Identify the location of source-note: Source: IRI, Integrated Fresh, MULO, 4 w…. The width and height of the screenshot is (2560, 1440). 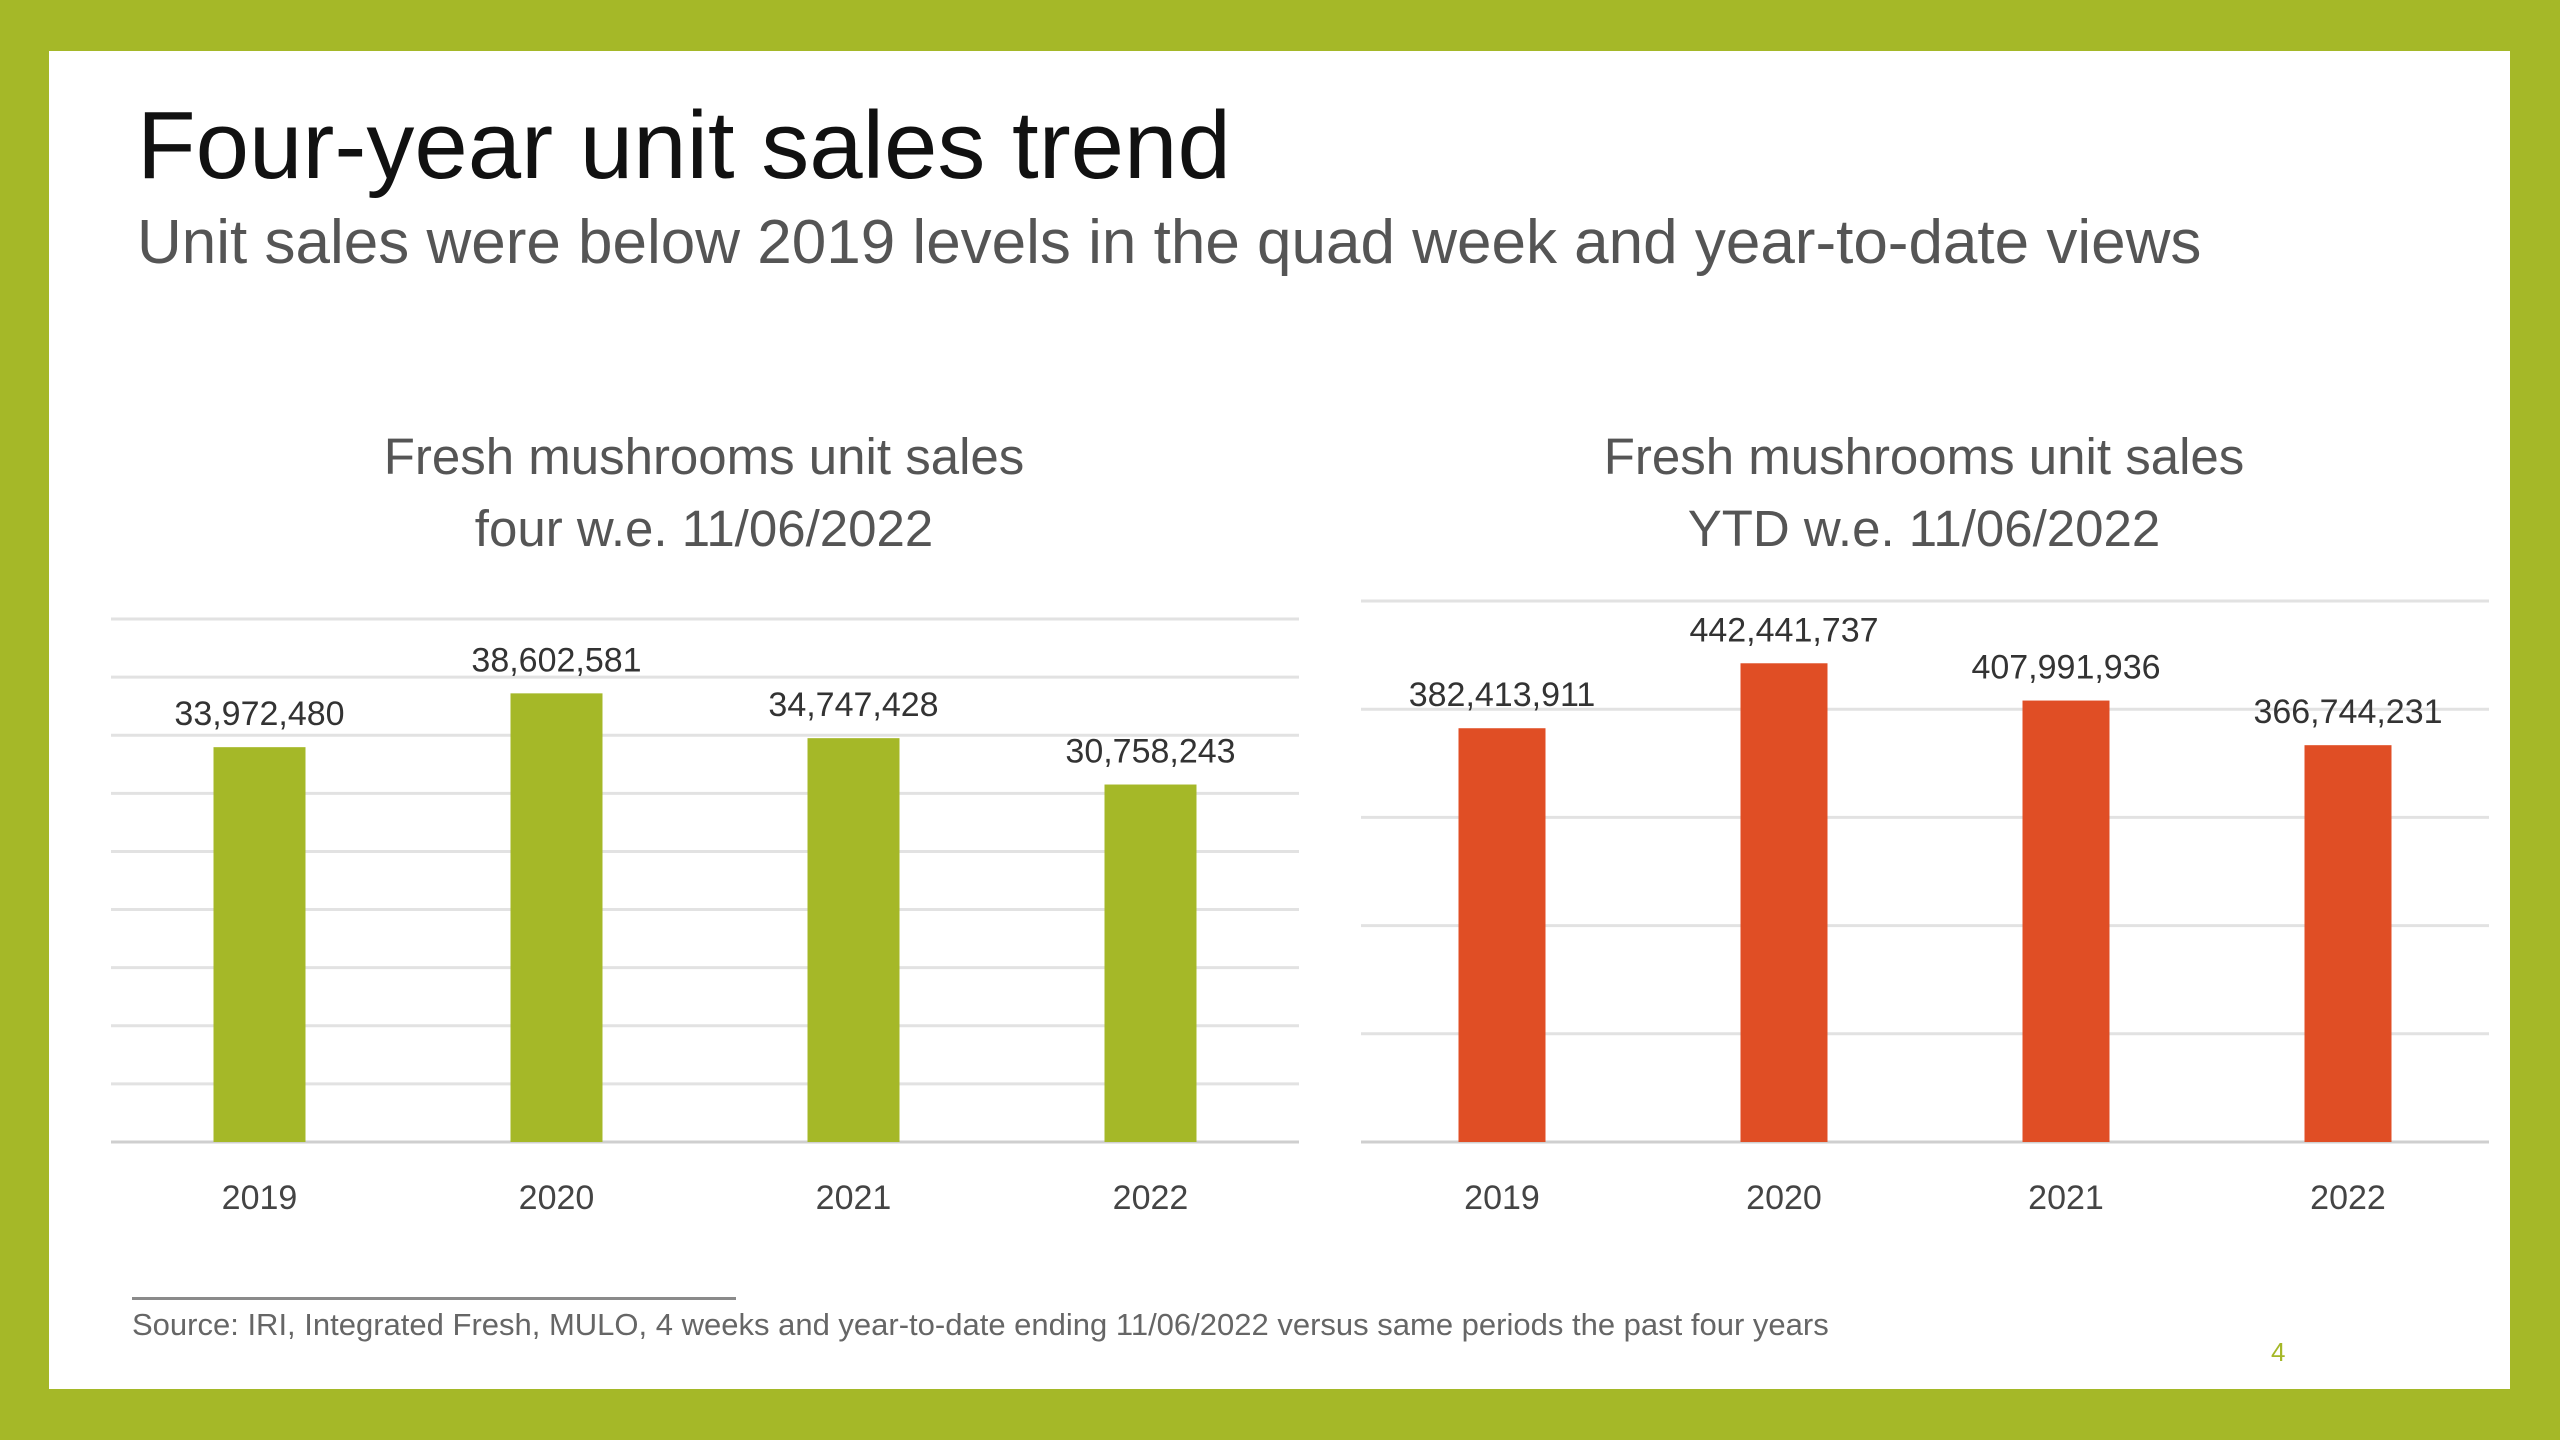
(980, 1324).